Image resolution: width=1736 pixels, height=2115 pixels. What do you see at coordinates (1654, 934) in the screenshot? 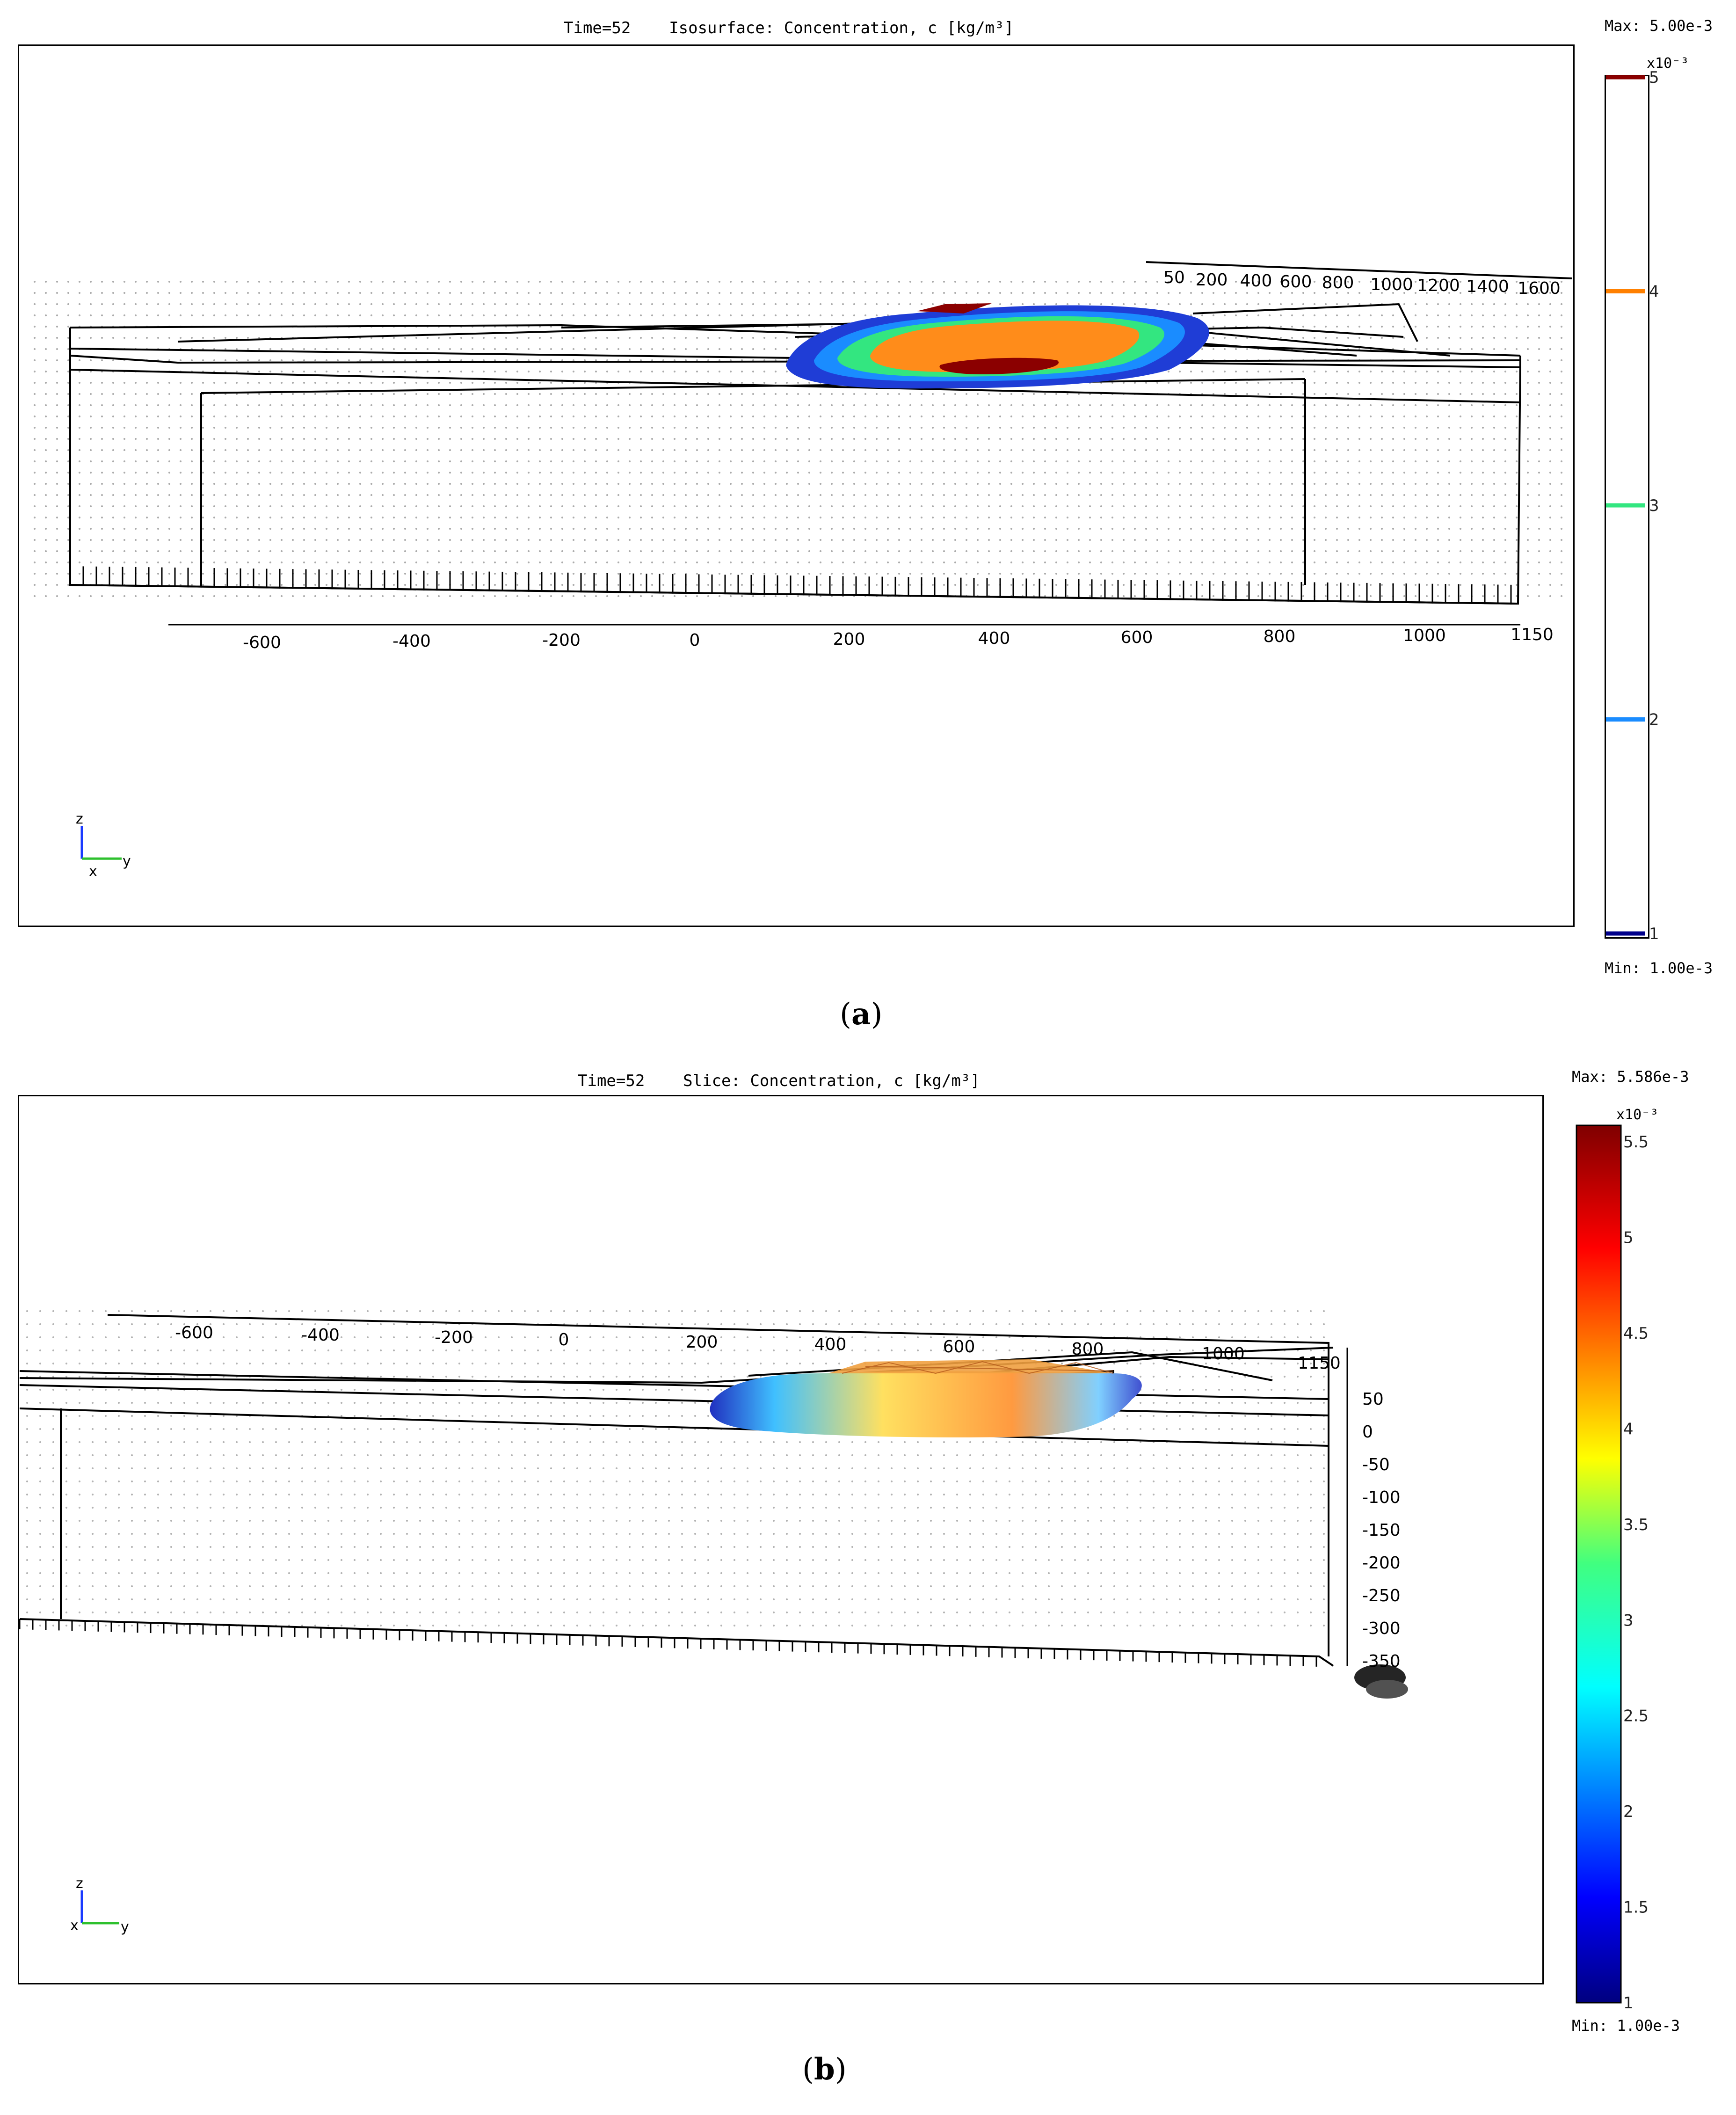
I see `panel-a-legend-tick: 1` at bounding box center [1654, 934].